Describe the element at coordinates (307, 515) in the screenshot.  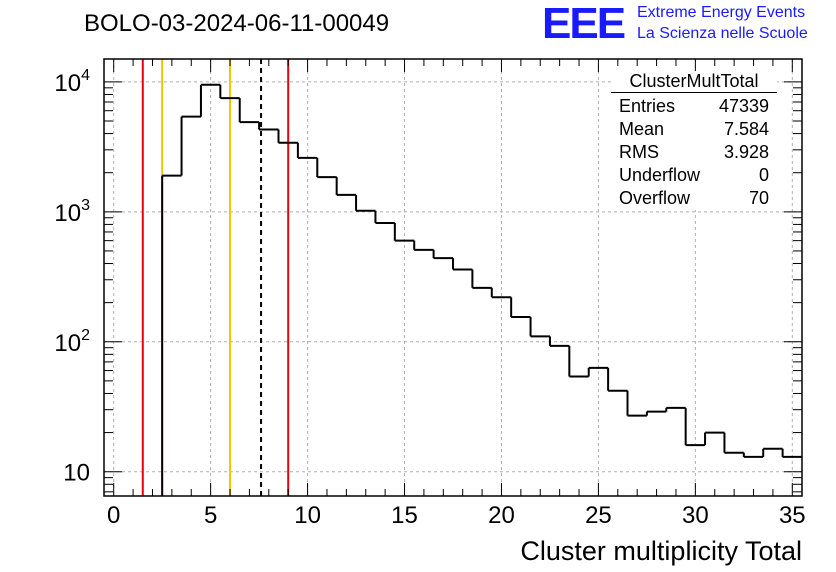
I see `x-tick-label: 10` at that location.